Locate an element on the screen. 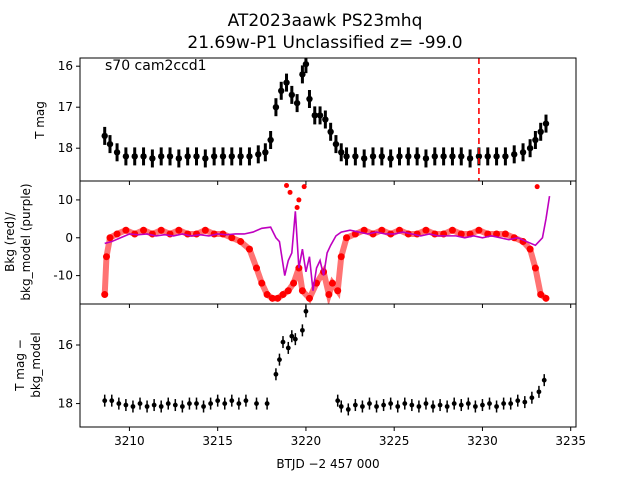  ylabel-bottom-line2: bkg_model is located at coordinates (36, 365).